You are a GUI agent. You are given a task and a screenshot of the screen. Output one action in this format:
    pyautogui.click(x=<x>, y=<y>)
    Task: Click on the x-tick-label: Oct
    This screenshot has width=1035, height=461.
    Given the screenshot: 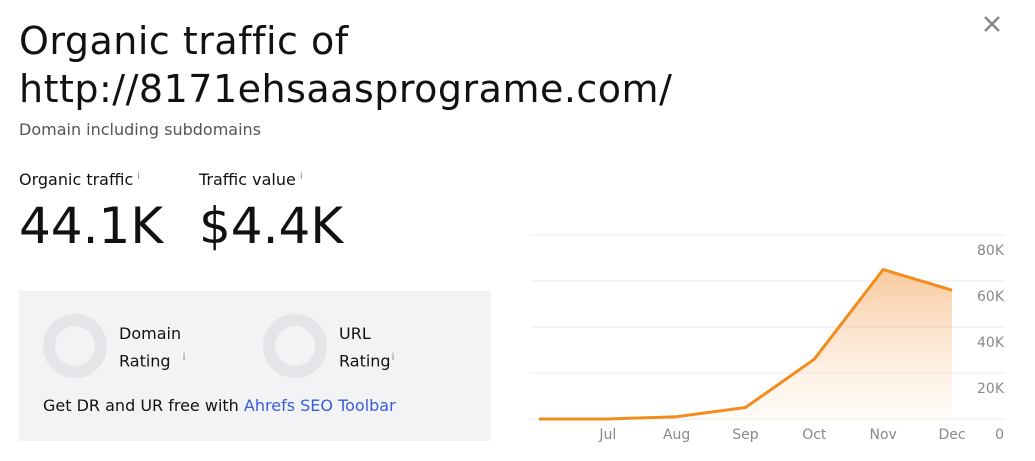 What is the action you would take?
    pyautogui.click(x=814, y=435)
    